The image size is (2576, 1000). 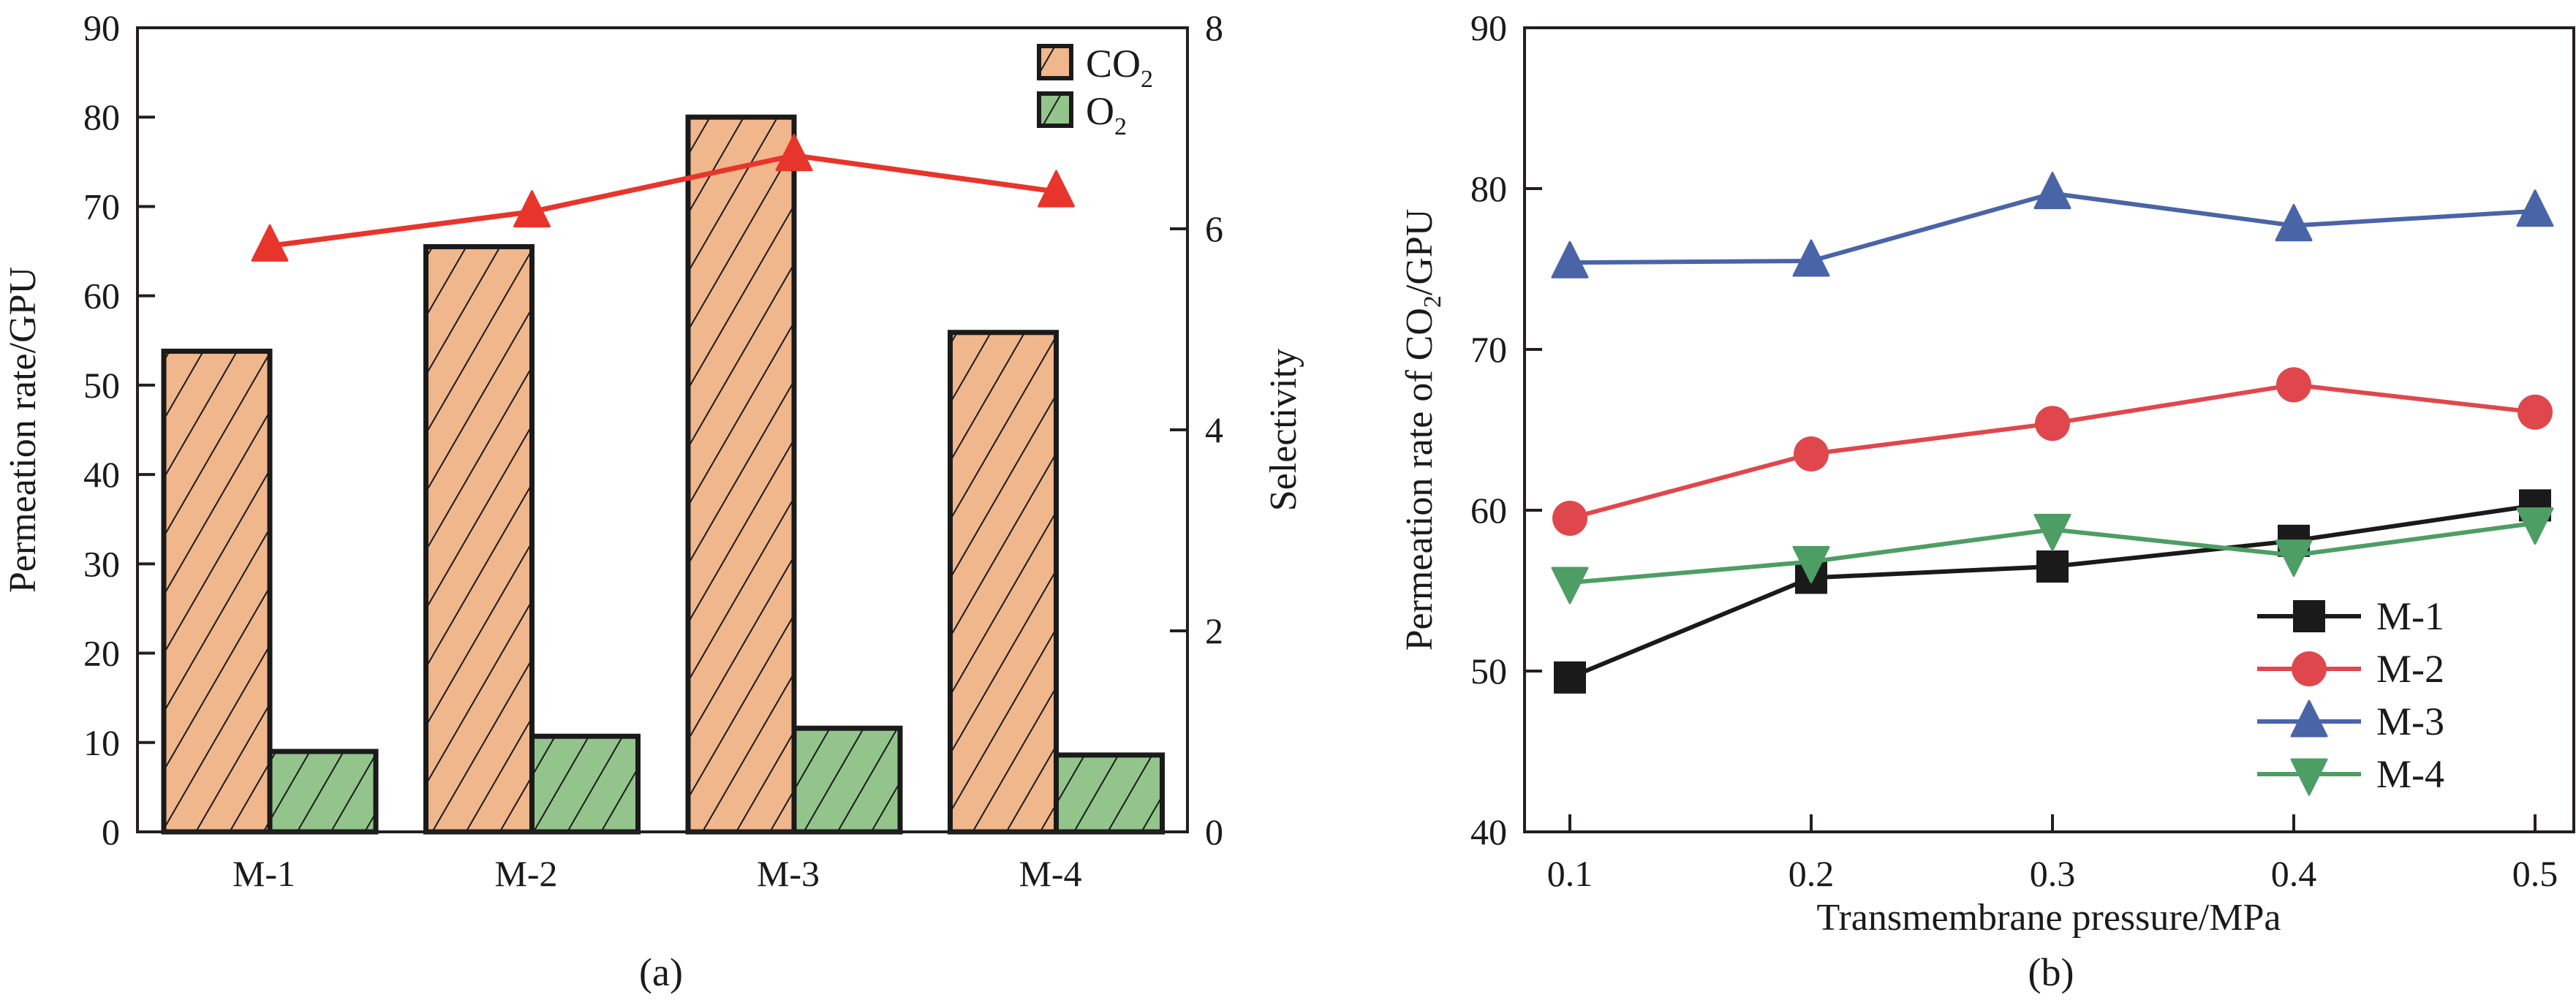 I want to click on y2-tick-label: 0, so click(x=1214, y=832).